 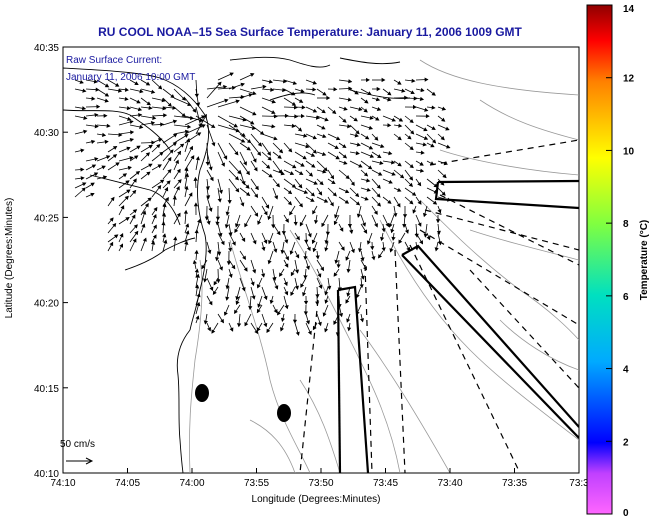 What do you see at coordinates (80, 461) in the screenshot?
I see `scale-arrow-icon` at bounding box center [80, 461].